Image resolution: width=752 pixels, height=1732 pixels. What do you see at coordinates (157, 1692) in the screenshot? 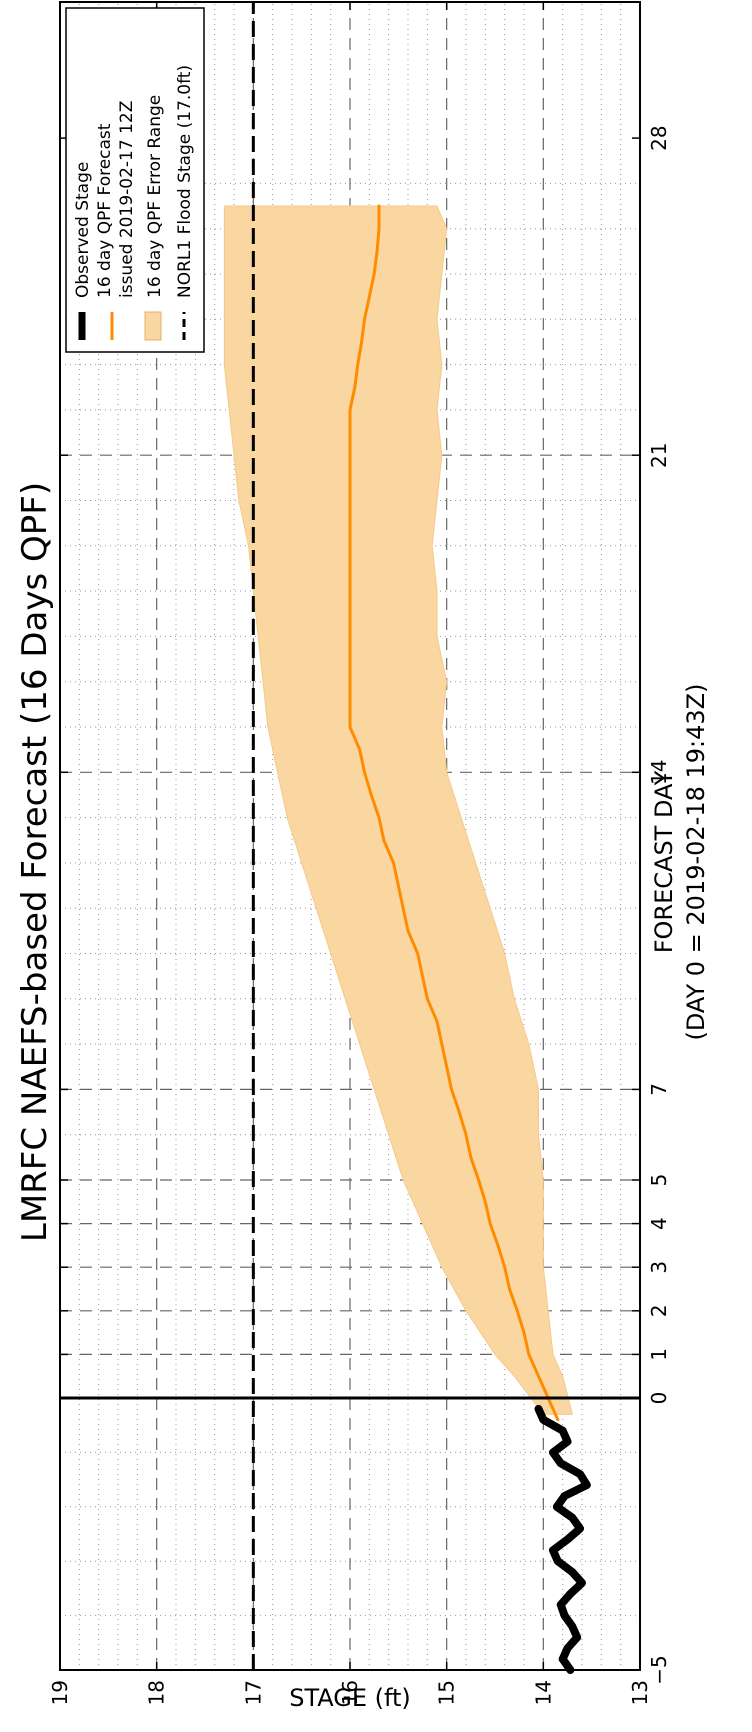
I see `y-tick-label: 18` at bounding box center [157, 1692].